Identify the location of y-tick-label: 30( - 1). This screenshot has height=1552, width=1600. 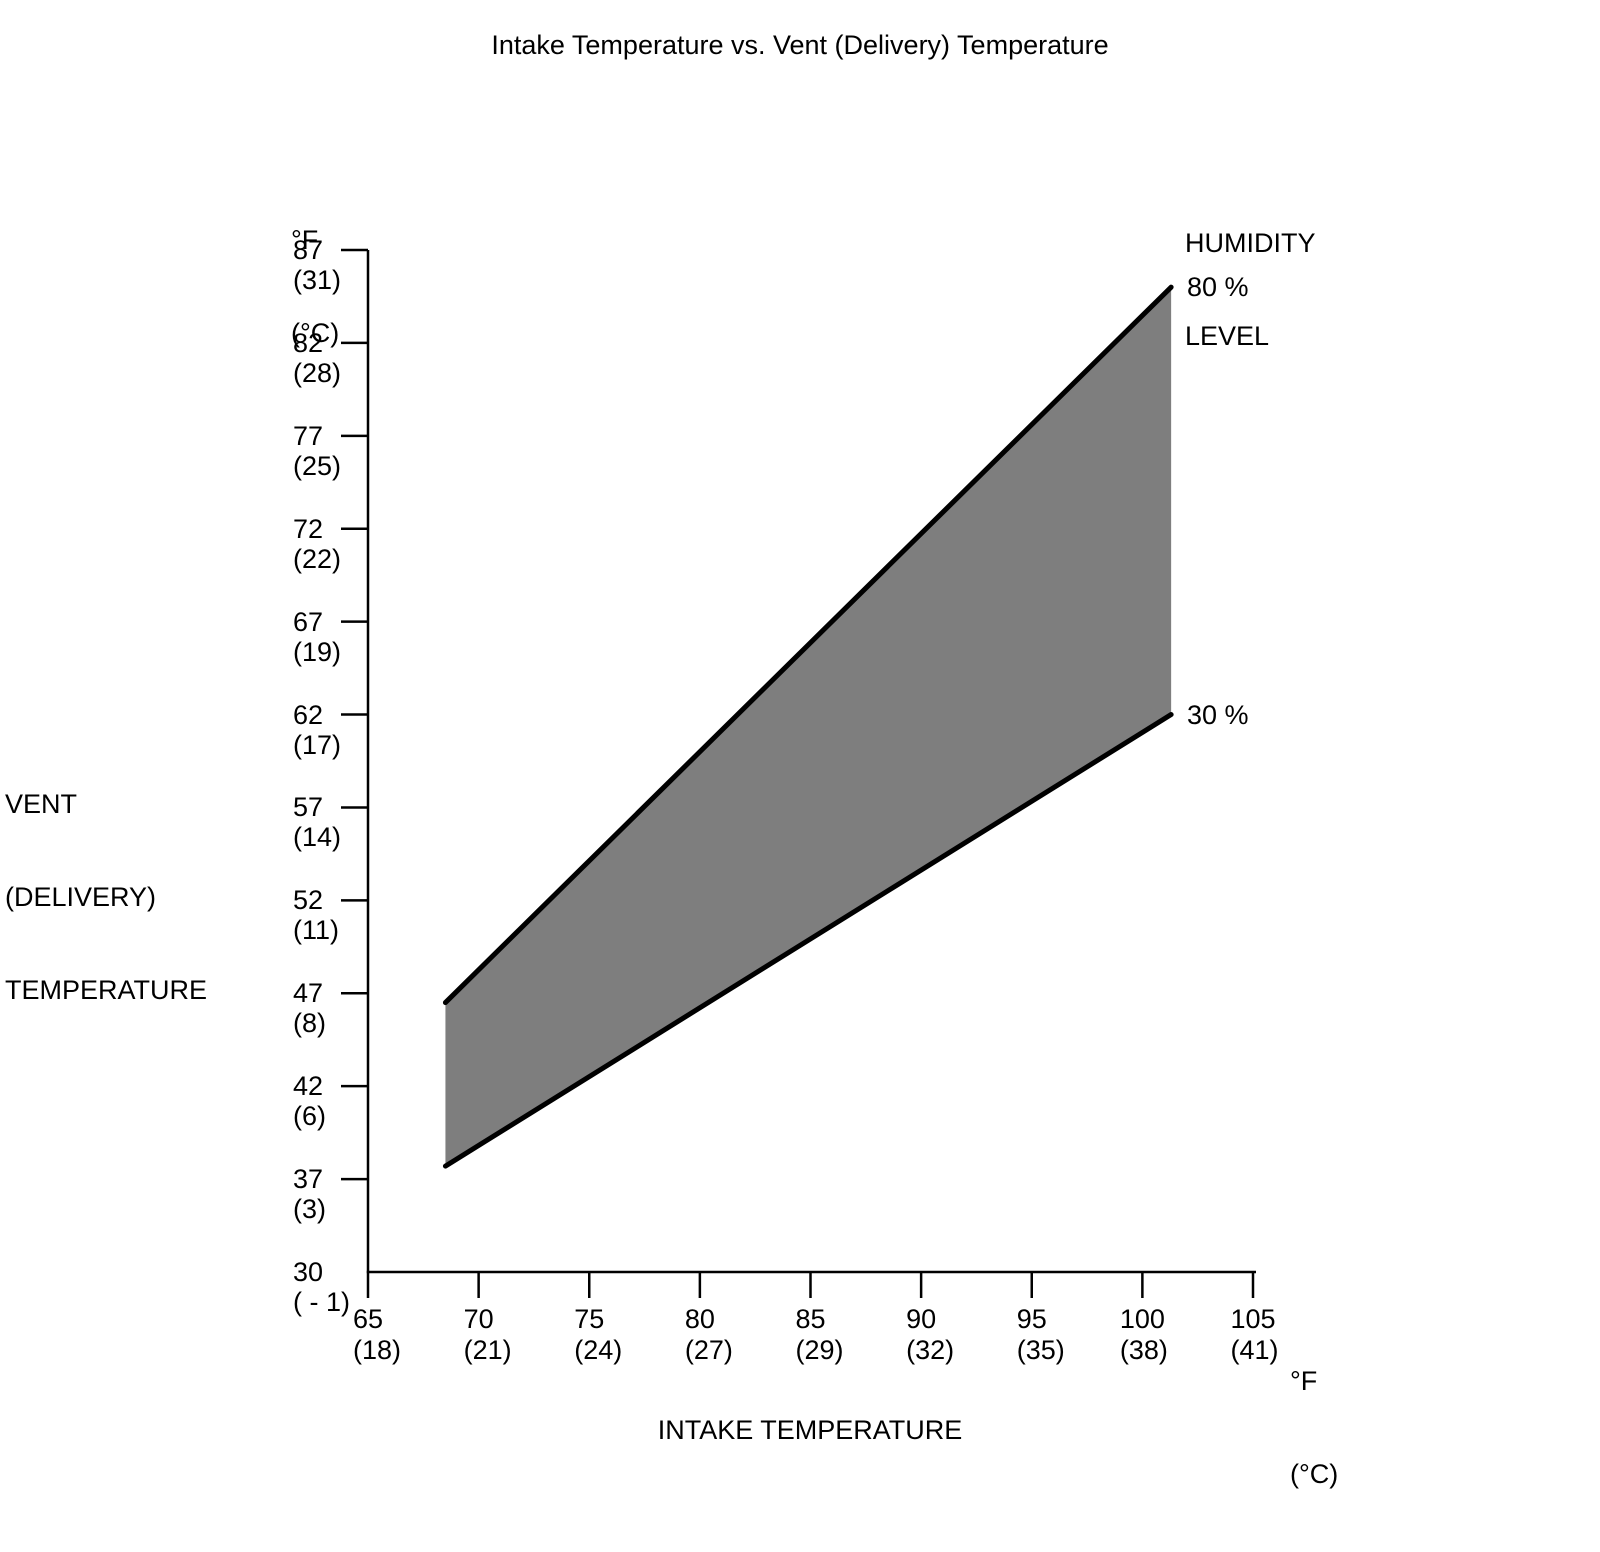
(321, 1287).